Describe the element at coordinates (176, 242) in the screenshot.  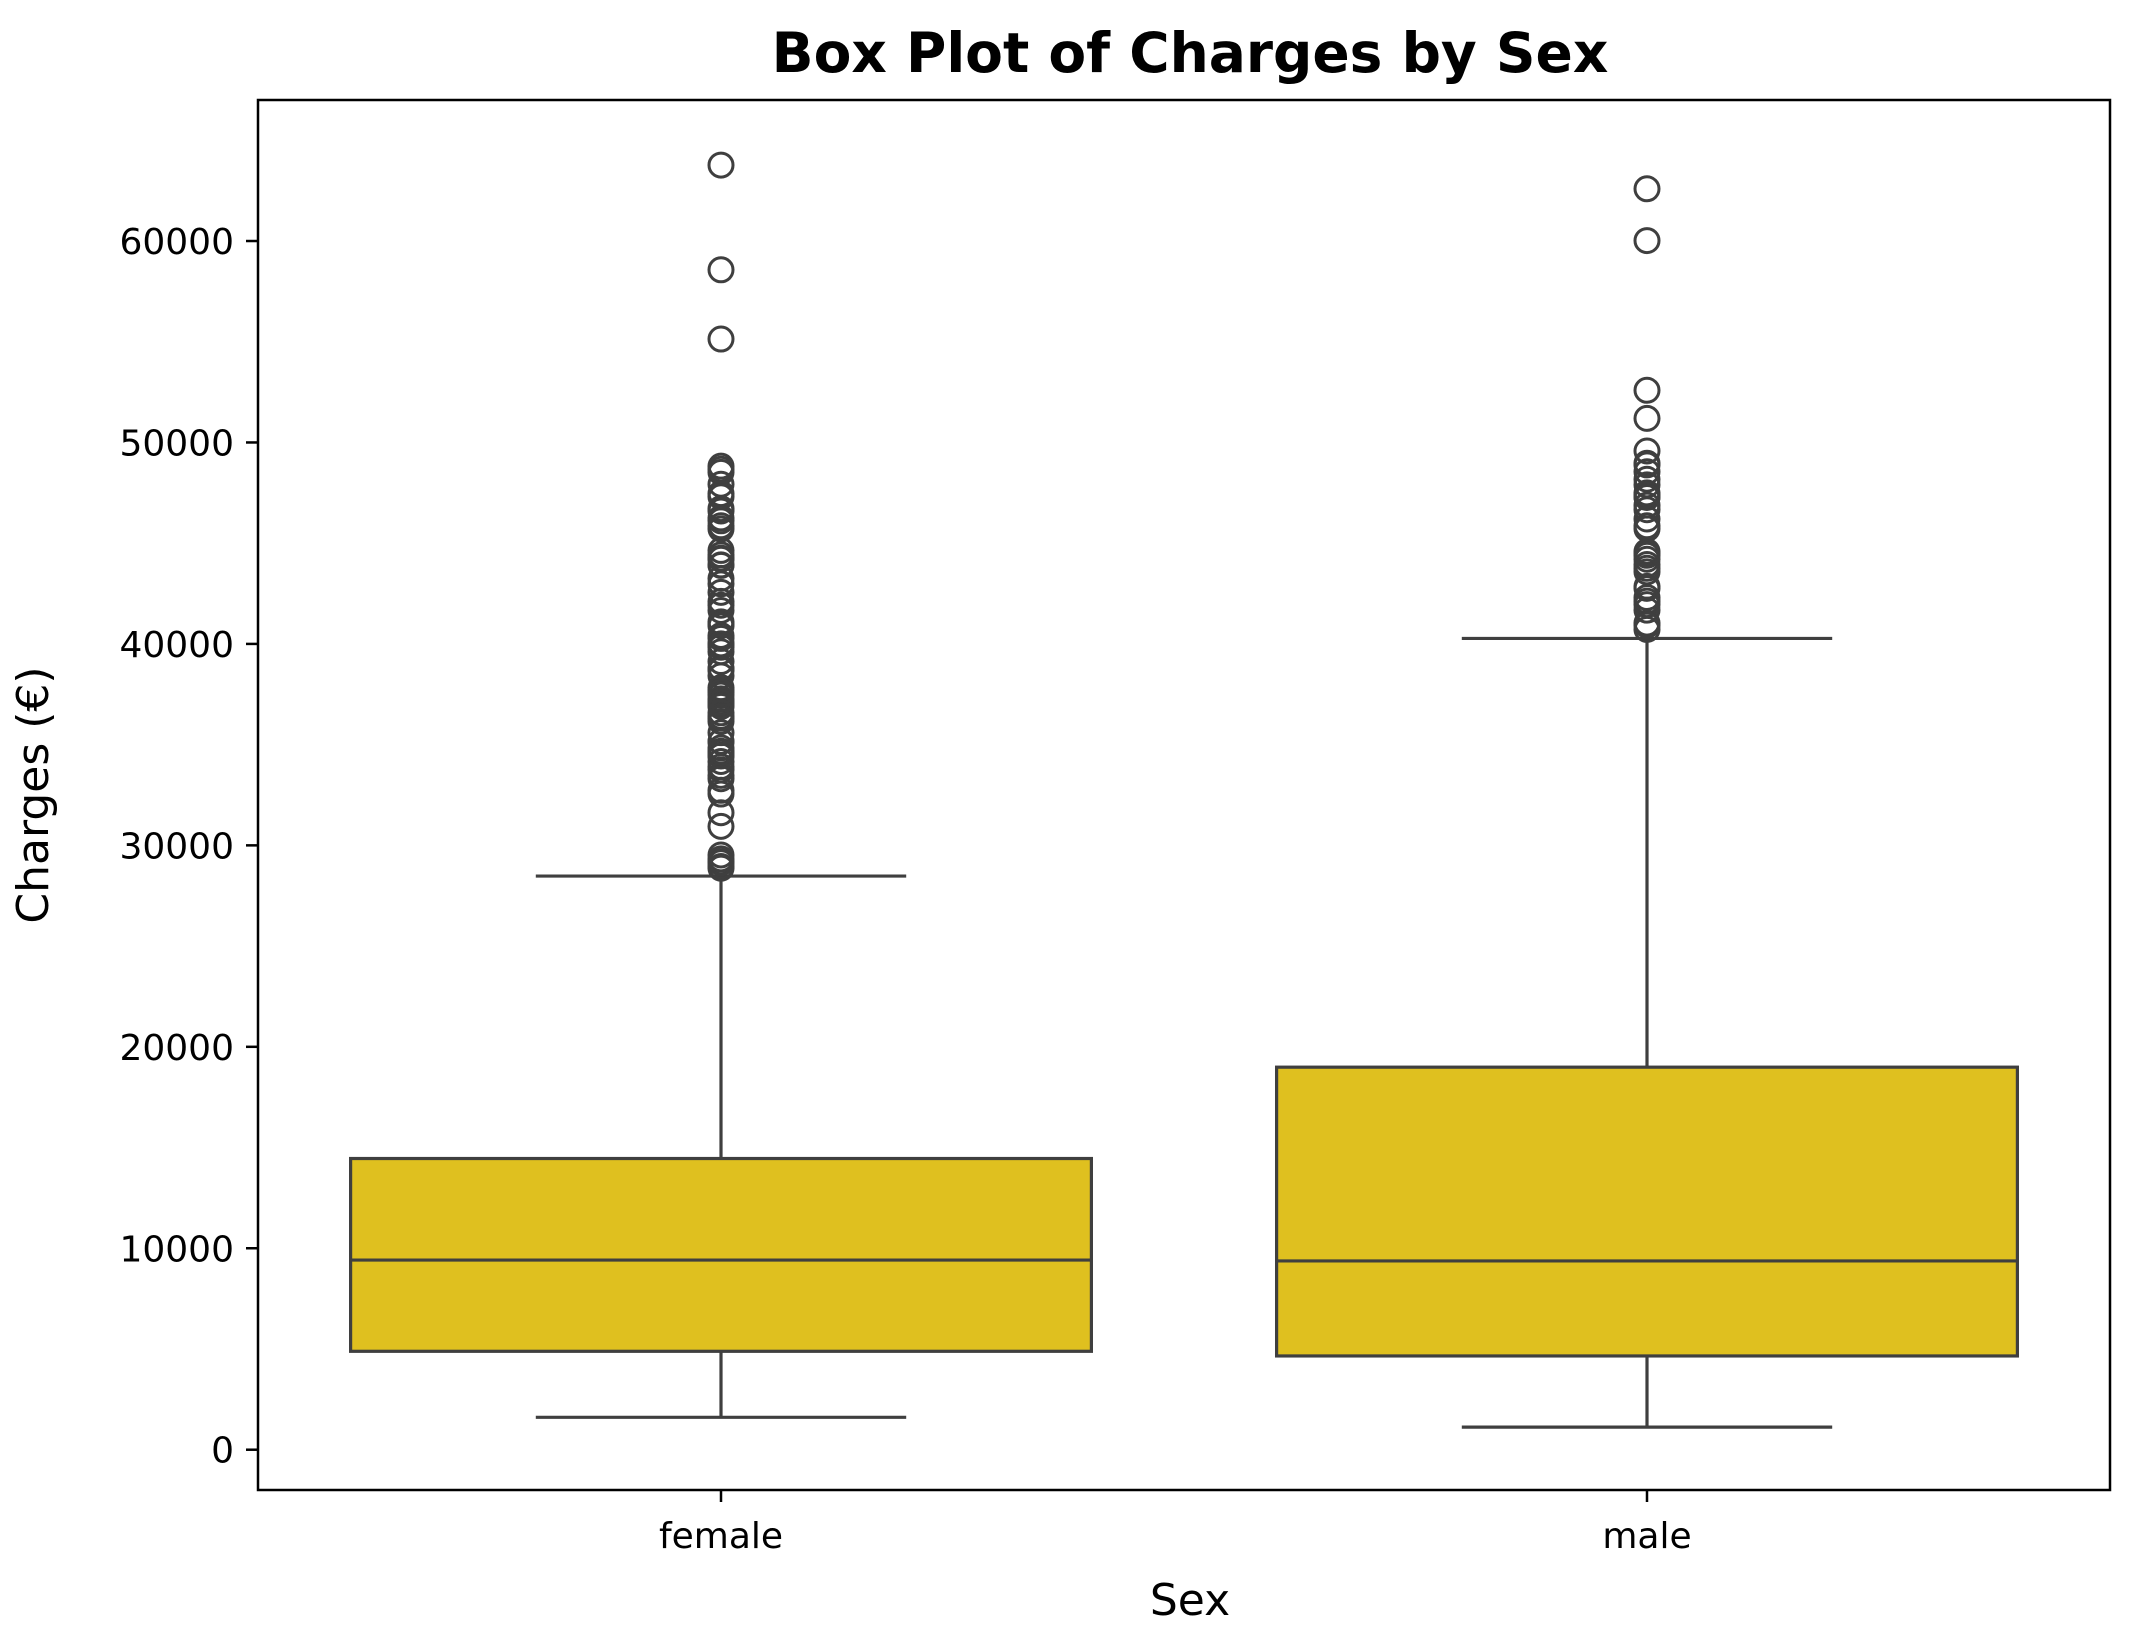
I see `y-tick-label: 60000` at that location.